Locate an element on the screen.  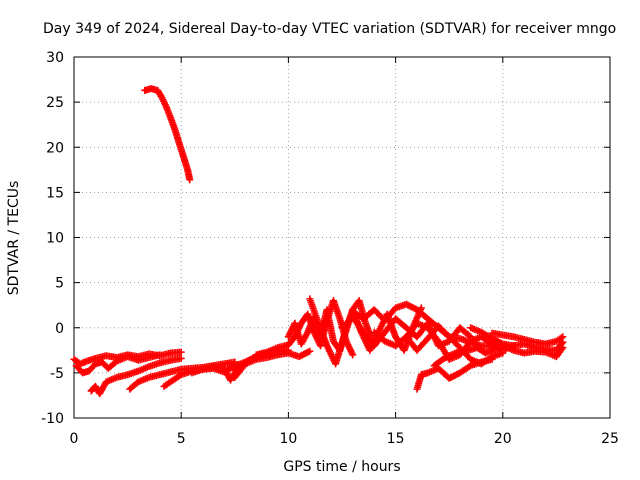
y-axis-label: SDTVAR / TECUs is located at coordinates (14, 238).